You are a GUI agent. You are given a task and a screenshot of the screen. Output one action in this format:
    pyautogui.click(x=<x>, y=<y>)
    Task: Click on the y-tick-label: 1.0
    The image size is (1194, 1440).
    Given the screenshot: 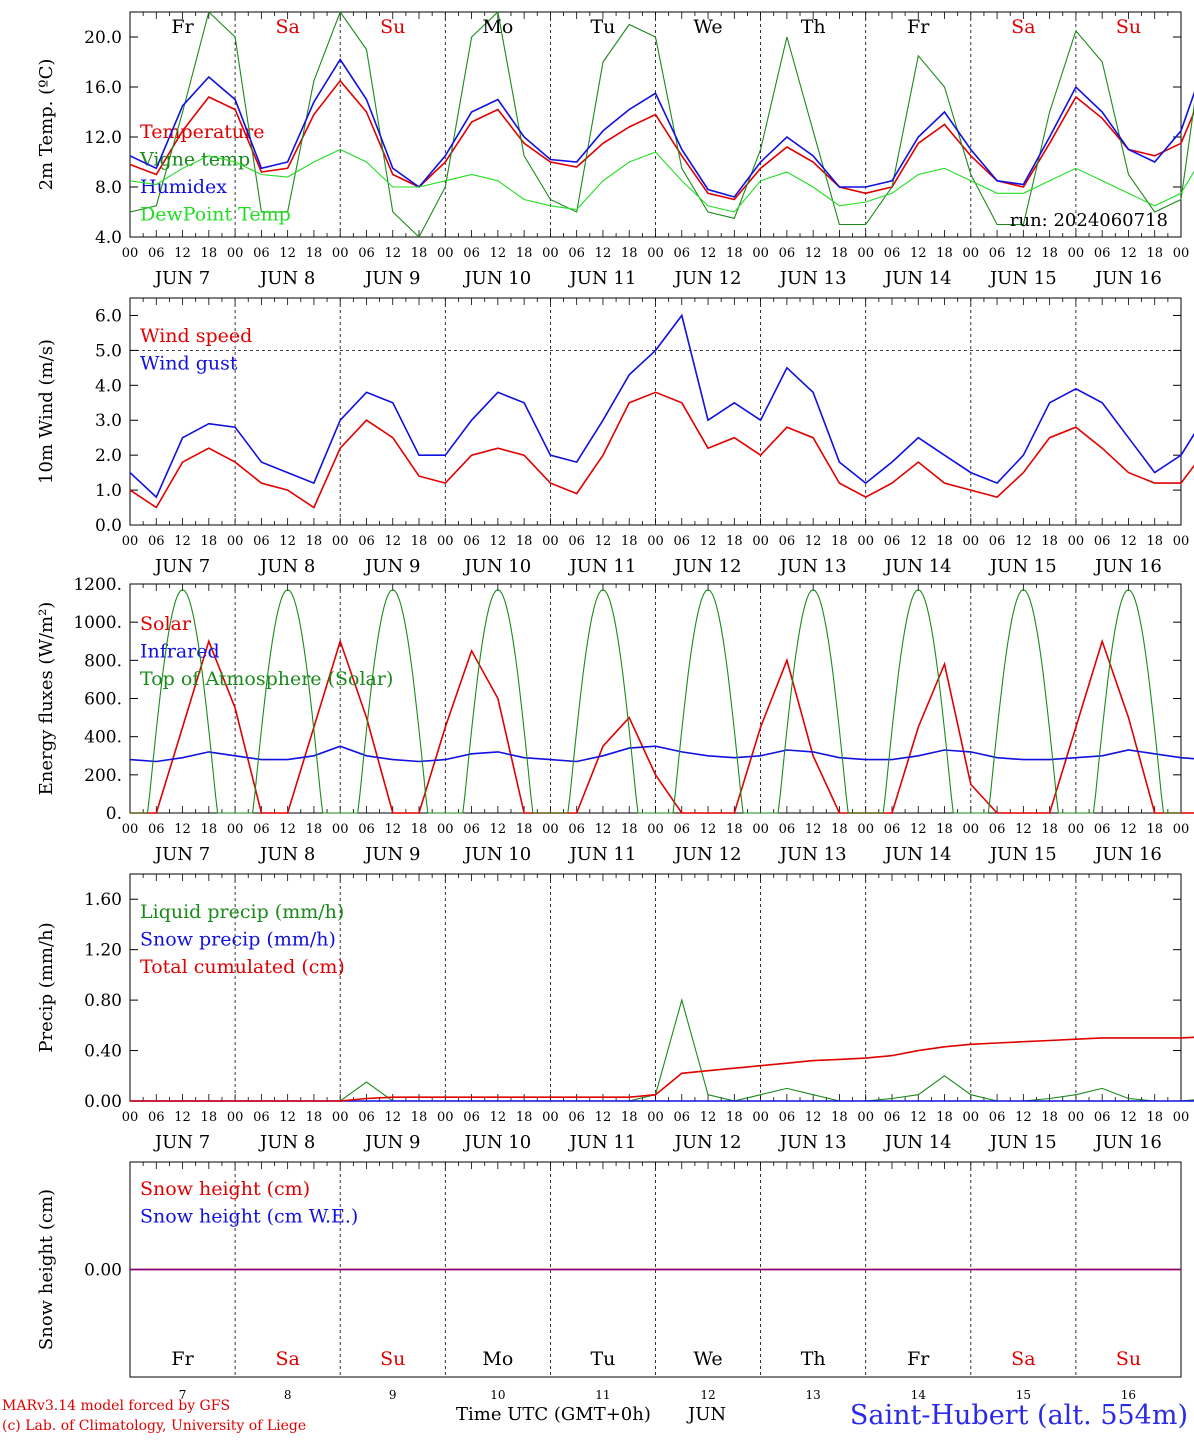 What is the action you would take?
    pyautogui.click(x=108, y=491)
    